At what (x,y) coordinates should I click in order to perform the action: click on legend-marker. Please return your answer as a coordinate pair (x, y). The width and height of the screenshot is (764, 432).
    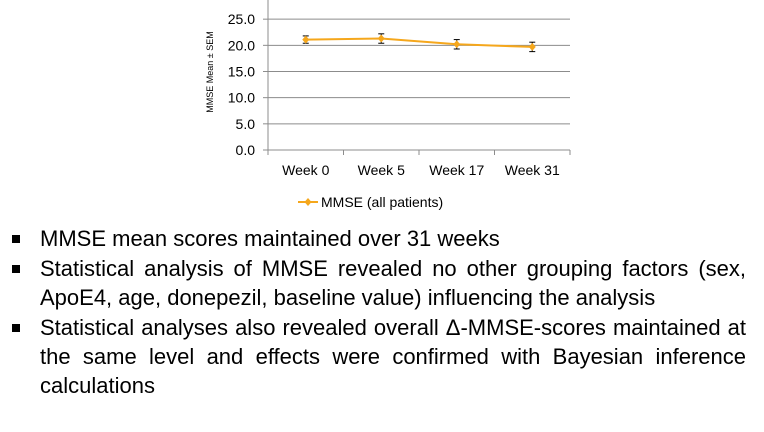
    Looking at the image, I should click on (308, 202).